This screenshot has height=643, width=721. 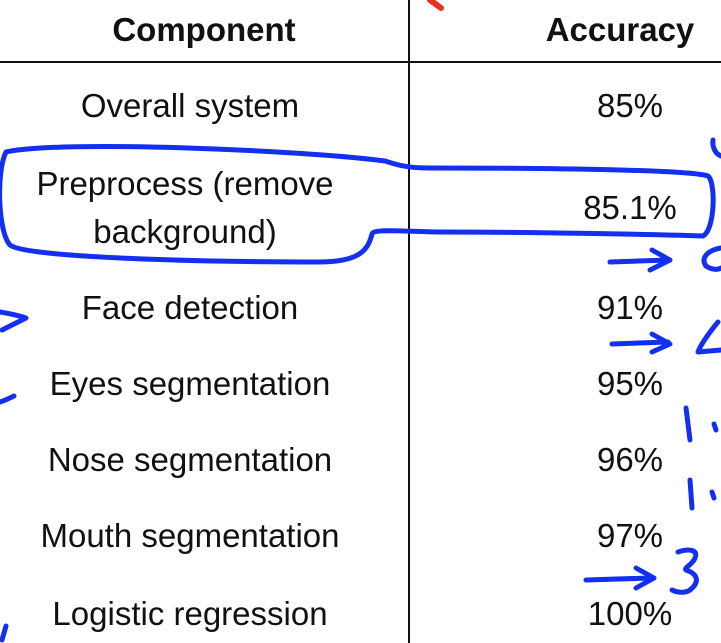 What do you see at coordinates (620, 29) in the screenshot?
I see `header-accuracy: Accuracy` at bounding box center [620, 29].